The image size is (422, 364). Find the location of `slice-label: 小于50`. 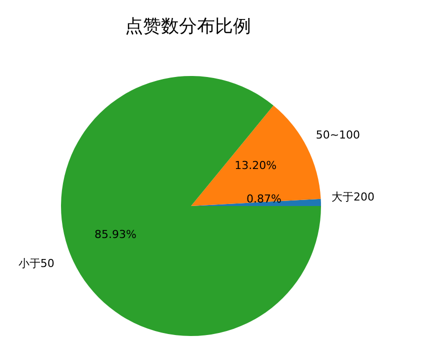

slice-label: 小于50 is located at coordinates (36, 263).